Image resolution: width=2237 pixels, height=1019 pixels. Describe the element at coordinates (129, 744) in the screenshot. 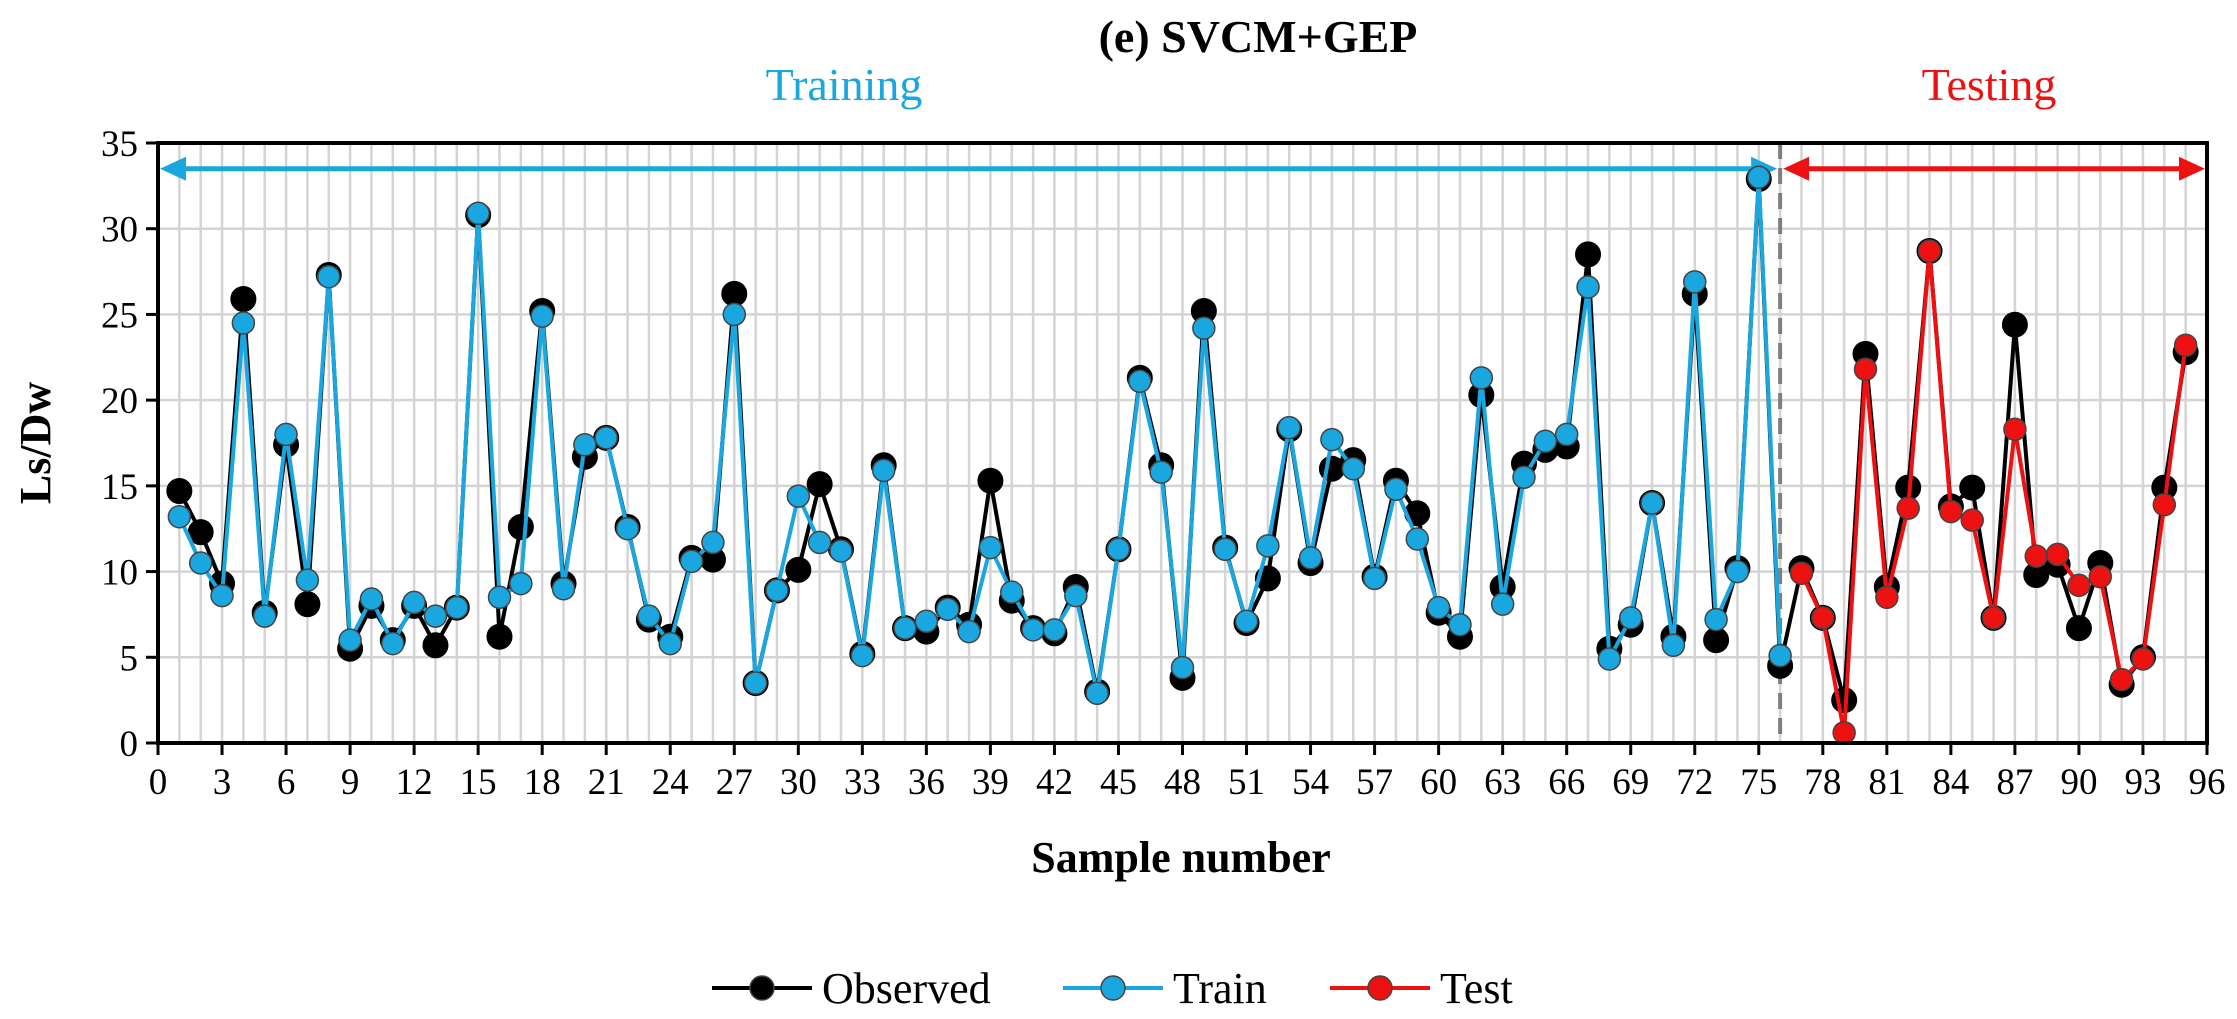

I see `y-tick-label: 0` at that location.